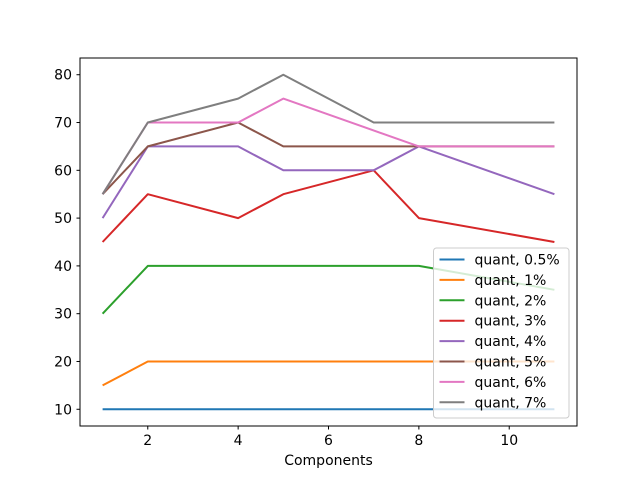 This screenshot has width=640, height=480. Describe the element at coordinates (328, 441) in the screenshot. I see `x-tick-label: 6` at that location.